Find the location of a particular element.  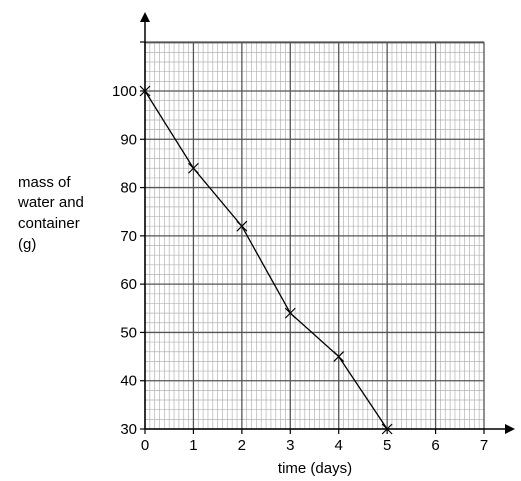

y-axis-label-line-4: (g) is located at coordinates (27, 244).